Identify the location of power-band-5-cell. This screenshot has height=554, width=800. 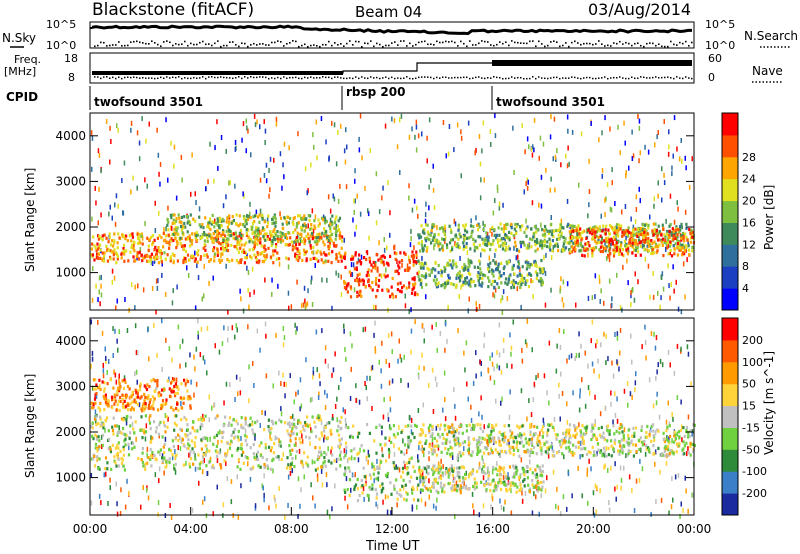
(584, 231).